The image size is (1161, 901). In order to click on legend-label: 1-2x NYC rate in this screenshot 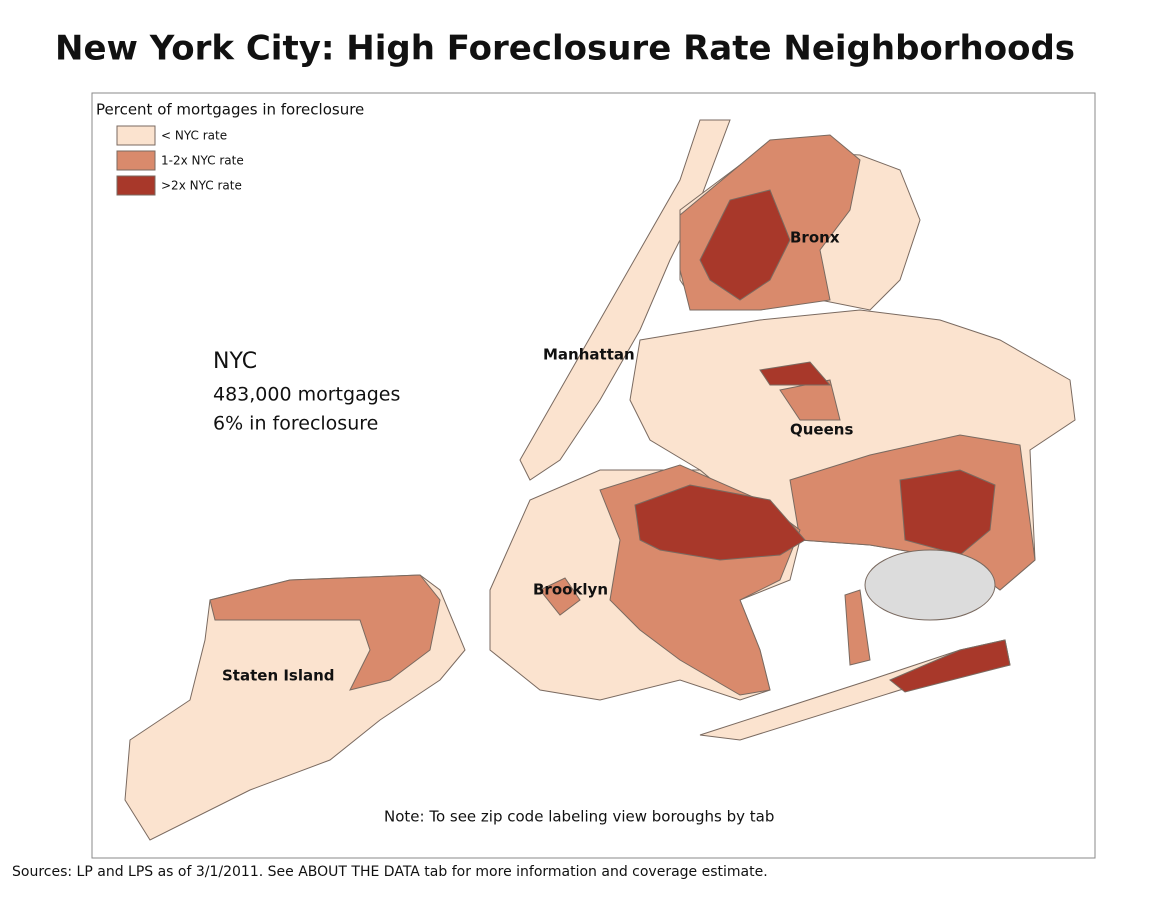, I will do `click(202, 161)`.